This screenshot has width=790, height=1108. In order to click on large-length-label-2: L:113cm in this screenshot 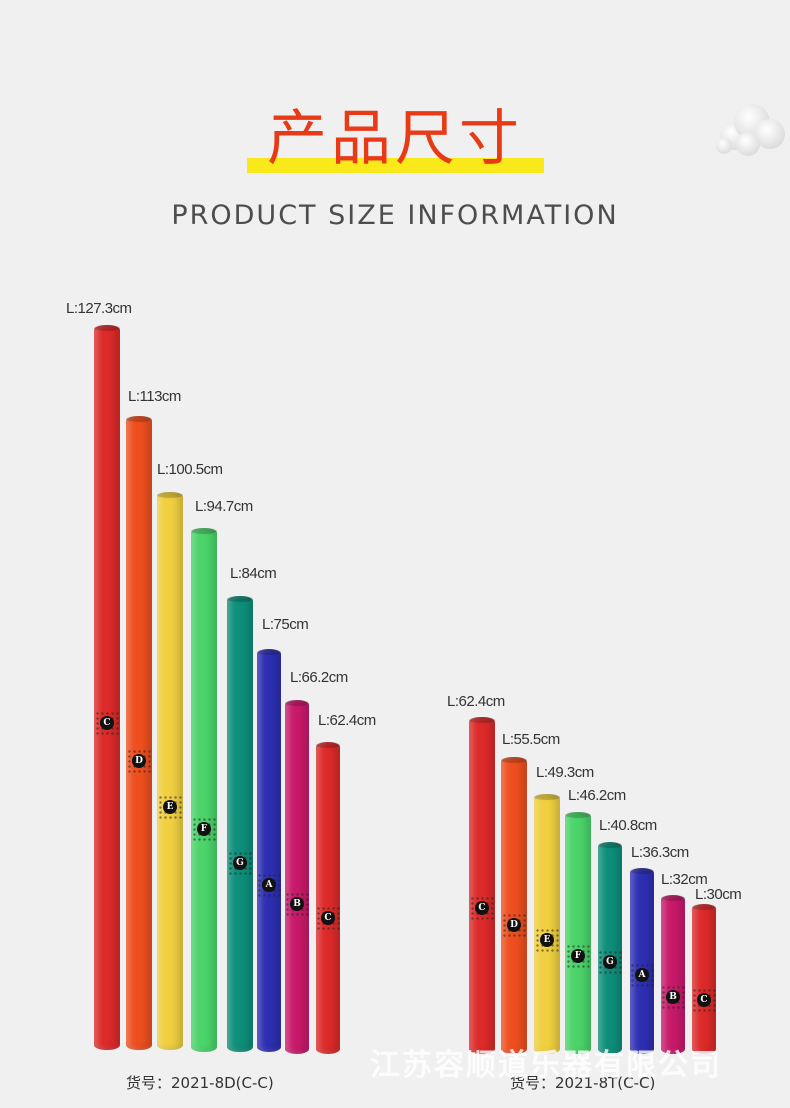, I will do `click(154, 396)`.